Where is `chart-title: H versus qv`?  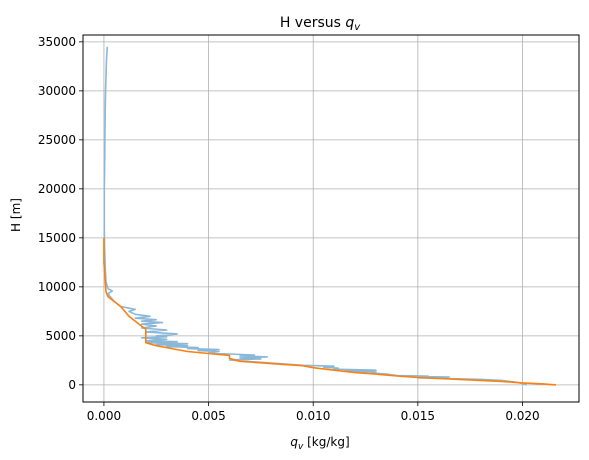
chart-title: H versus qv is located at coordinates (320, 24).